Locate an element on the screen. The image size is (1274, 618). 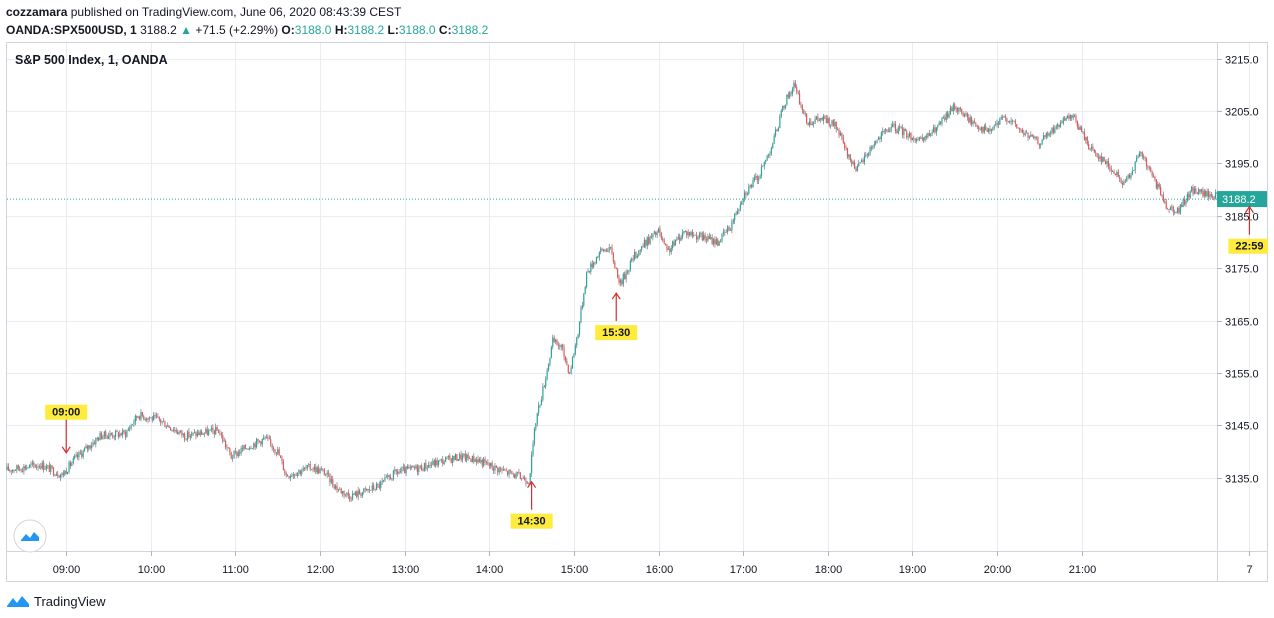
annotation-label-bg is located at coordinates (531, 521).